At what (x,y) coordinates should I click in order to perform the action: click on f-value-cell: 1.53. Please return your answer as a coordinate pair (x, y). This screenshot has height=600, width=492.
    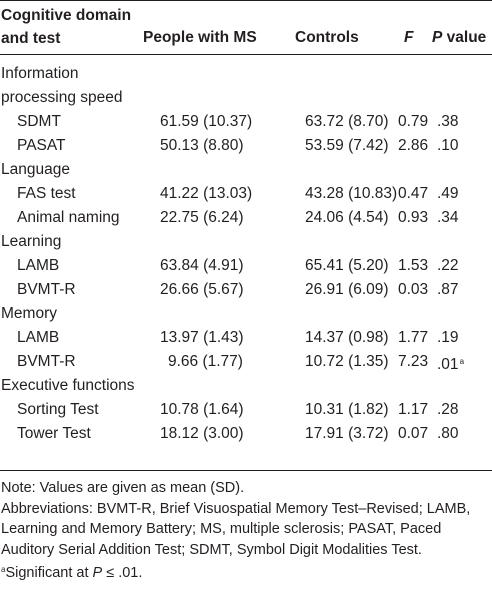
    Looking at the image, I should click on (413, 266).